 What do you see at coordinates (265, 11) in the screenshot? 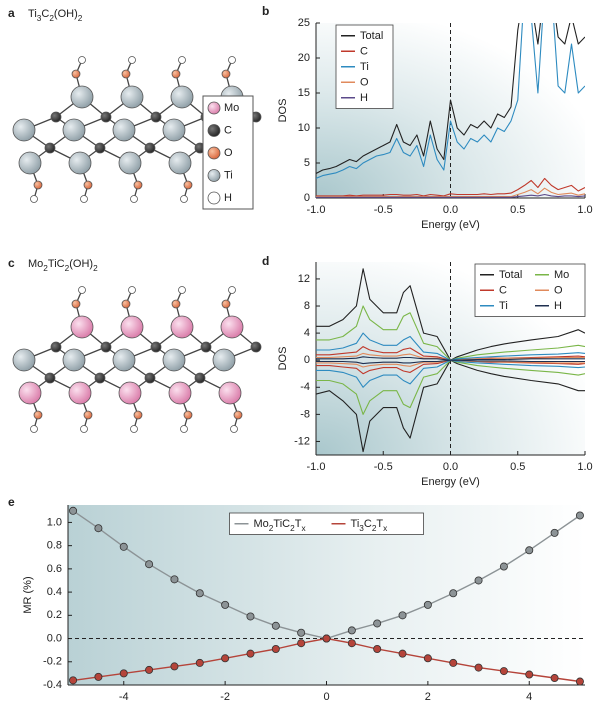
I see `panel-label: b` at bounding box center [265, 11].